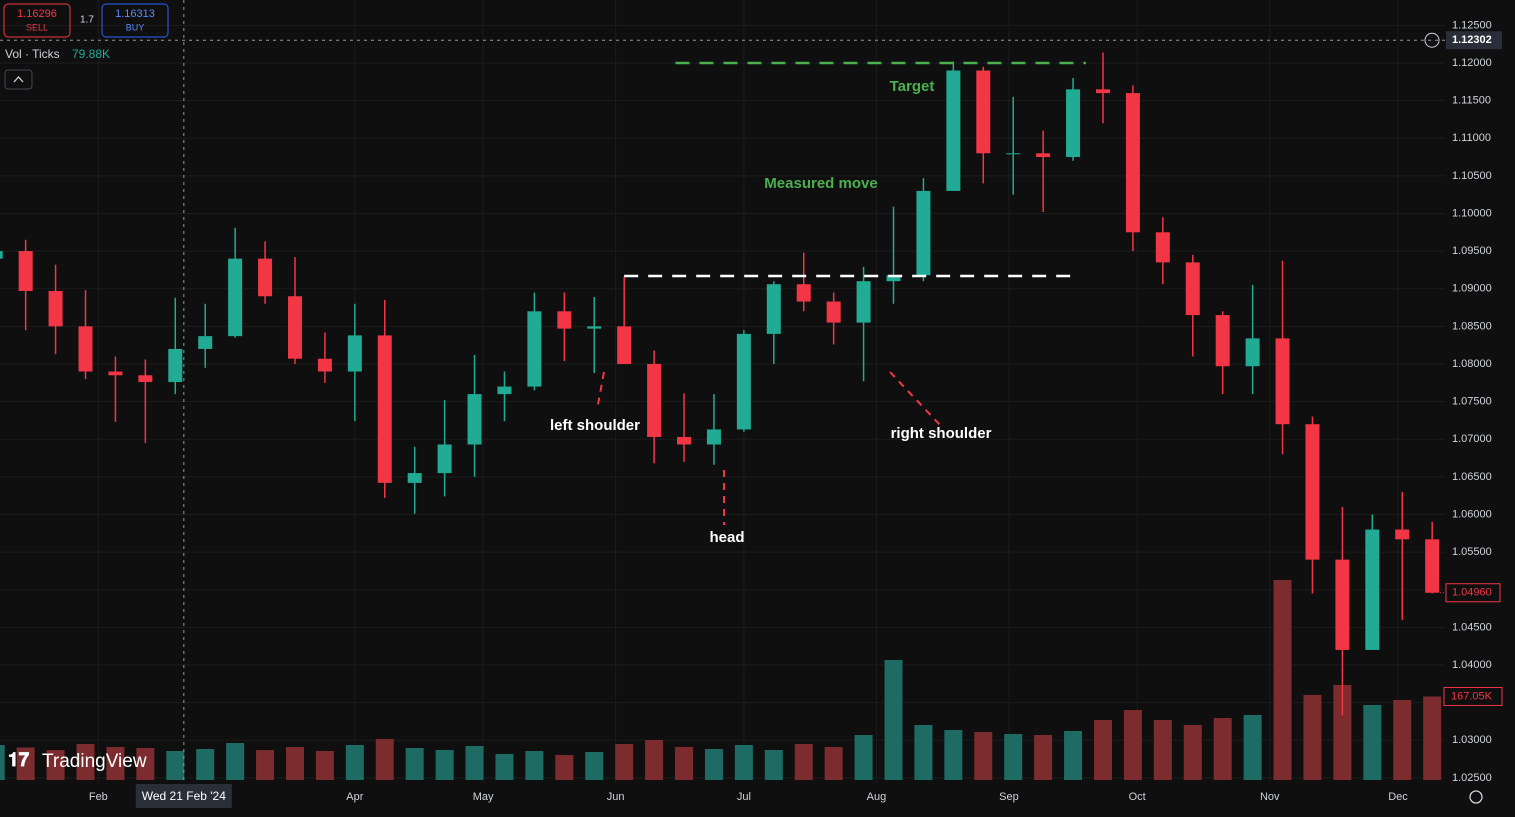  What do you see at coordinates (184, 796) in the screenshot?
I see `crosshair-date: Wed 21 Feb '24` at bounding box center [184, 796].